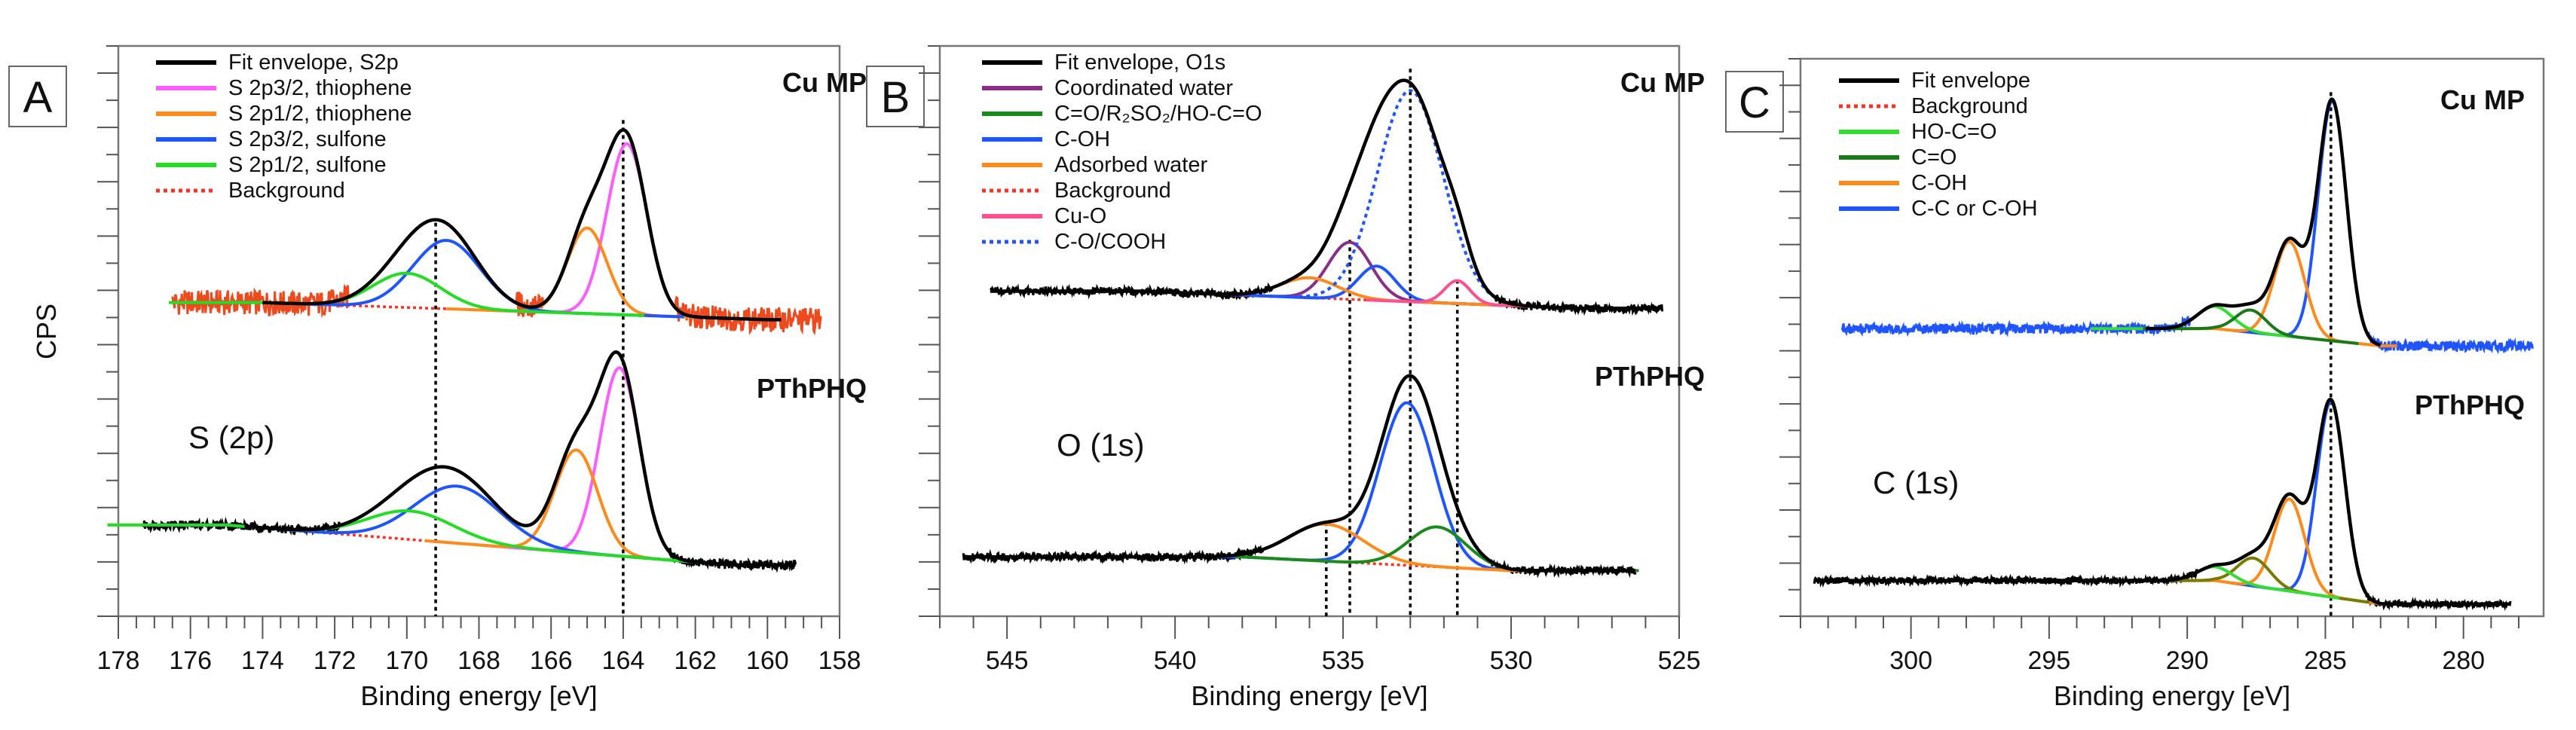 The width and height of the screenshot is (2576, 730). Describe the element at coordinates (1139, 62) in the screenshot. I see `legend-label: Fit envelope, O1s` at that location.